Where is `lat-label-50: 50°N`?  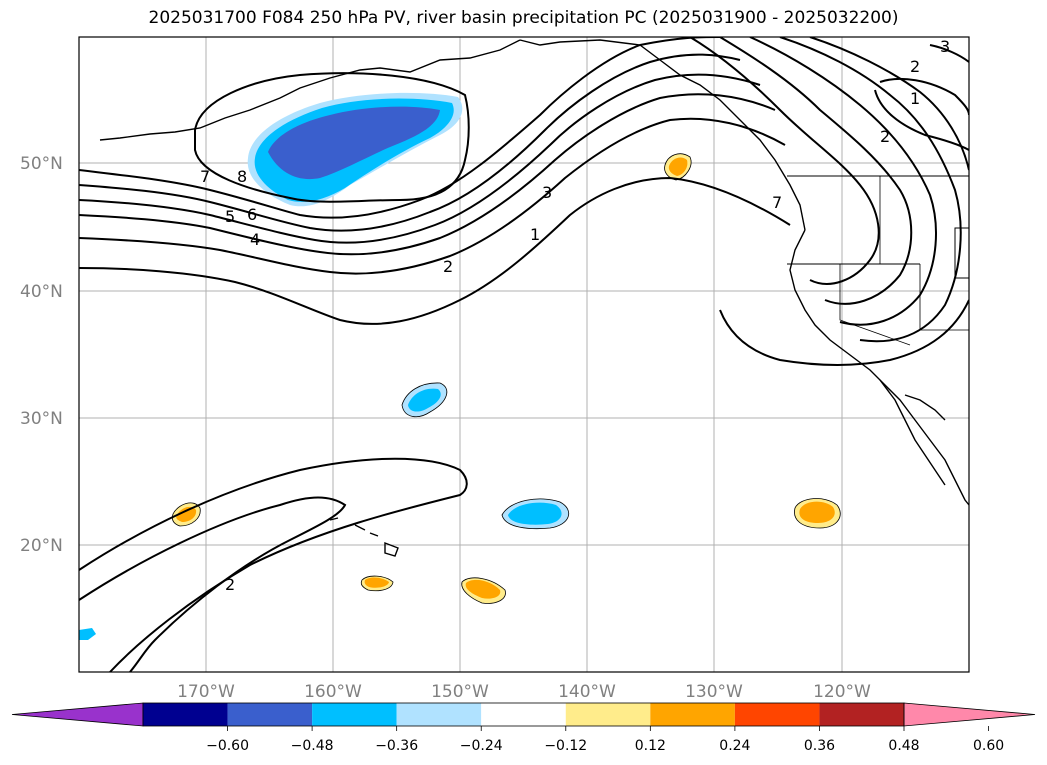 lat-label-50: 50°N is located at coordinates (41, 164).